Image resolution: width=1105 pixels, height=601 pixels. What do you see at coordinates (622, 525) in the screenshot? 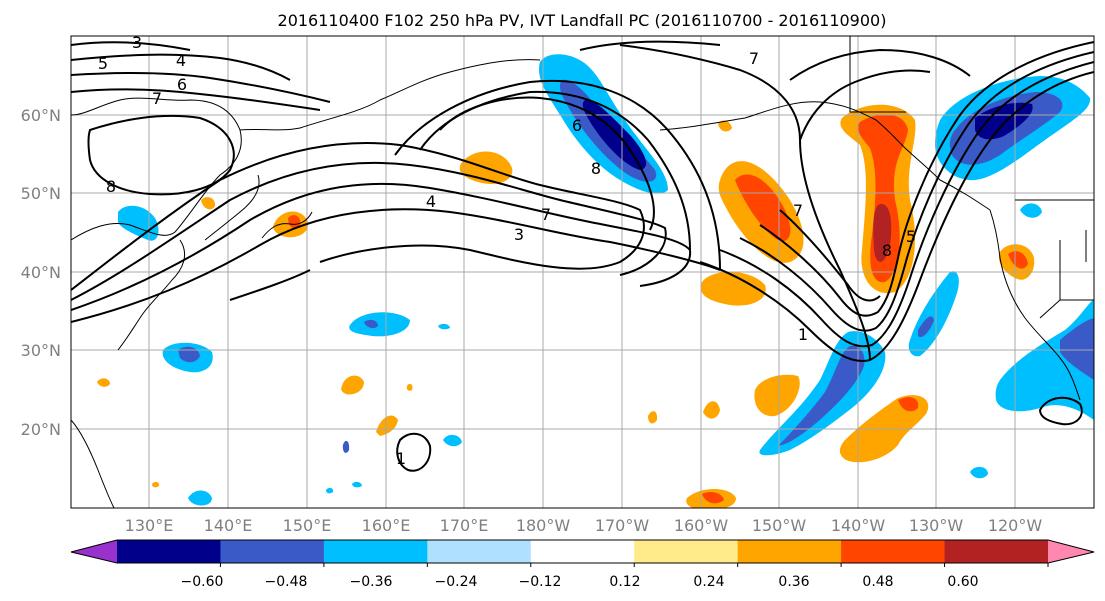
I see `longitude-label: 170°W` at bounding box center [622, 525].